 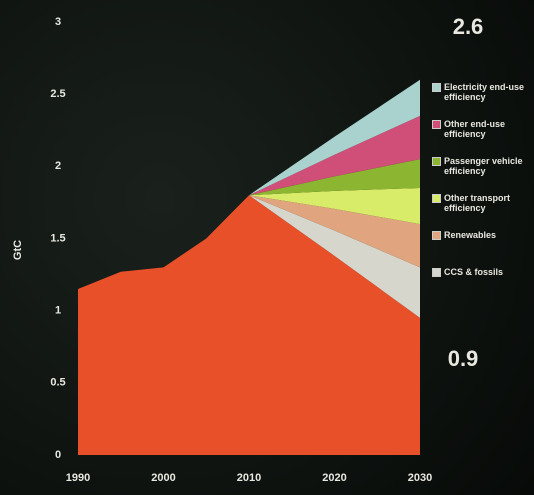 What do you see at coordinates (58, 166) in the screenshot?
I see `y-tick-label: 2` at bounding box center [58, 166].